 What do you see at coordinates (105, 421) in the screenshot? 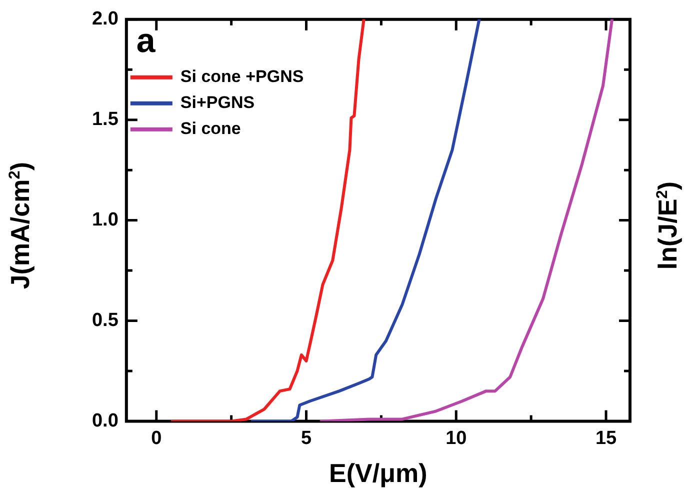
I see `y-tick-label: 0.0` at bounding box center [105, 421].